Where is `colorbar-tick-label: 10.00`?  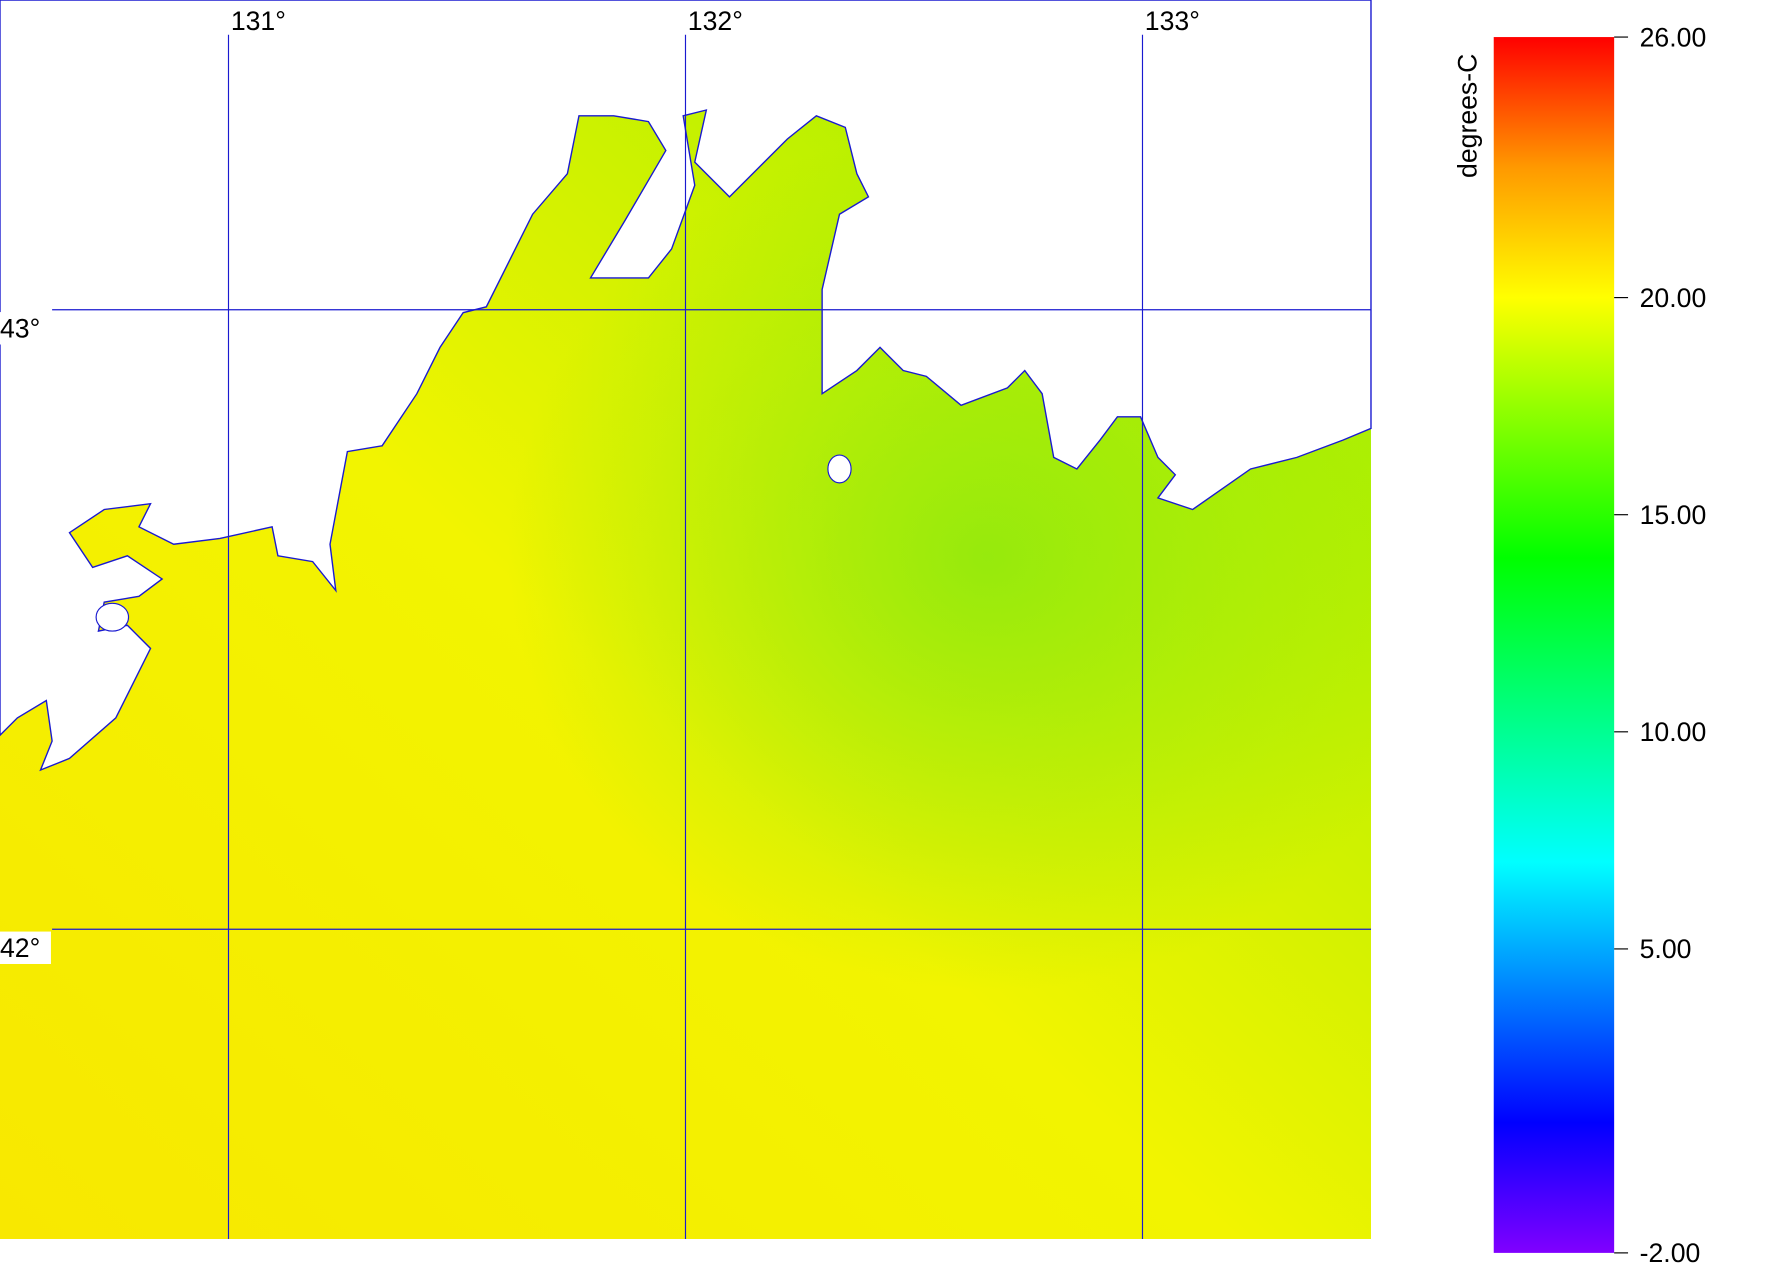 colorbar-tick-label: 10.00 is located at coordinates (1673, 732).